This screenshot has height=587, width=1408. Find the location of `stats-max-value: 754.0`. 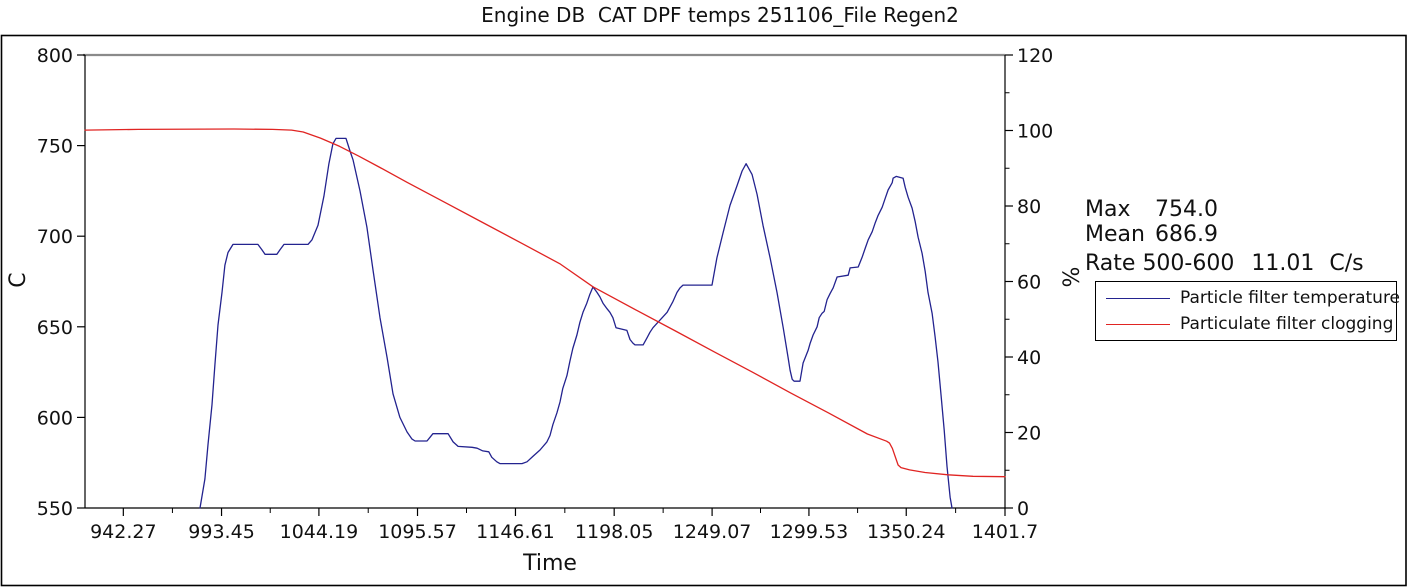

stats-max-value: 754.0 is located at coordinates (1186, 209).